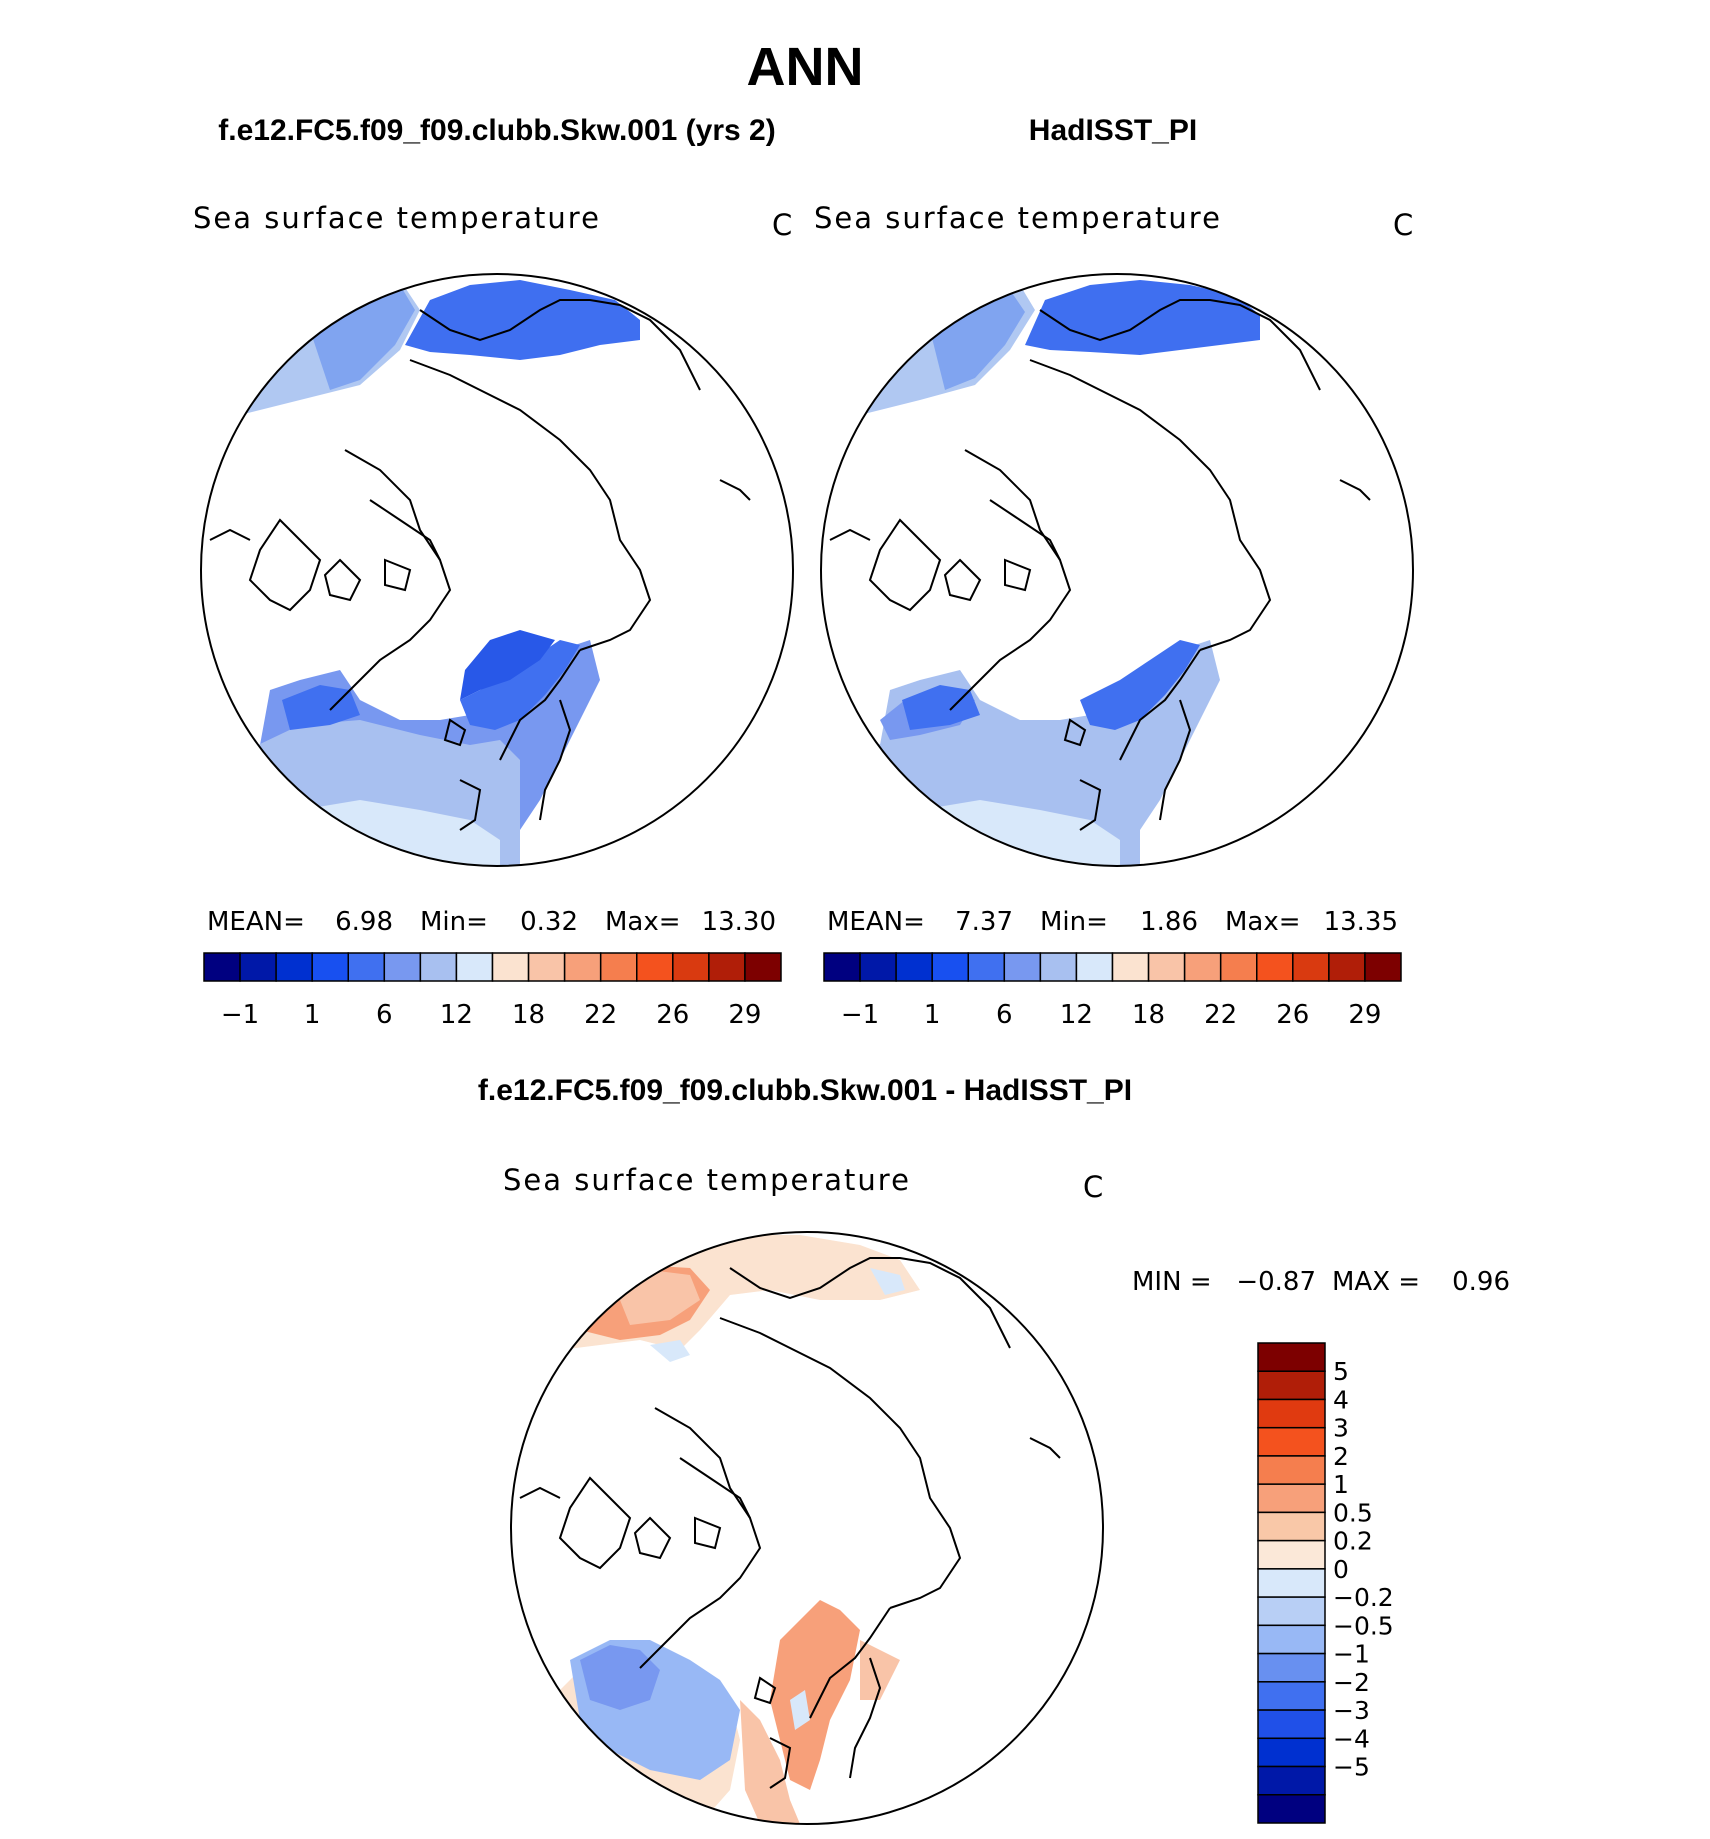  What do you see at coordinates (1292, 1015) in the screenshot?
I see `colorbar-b-tick-label: 26` at bounding box center [1292, 1015].